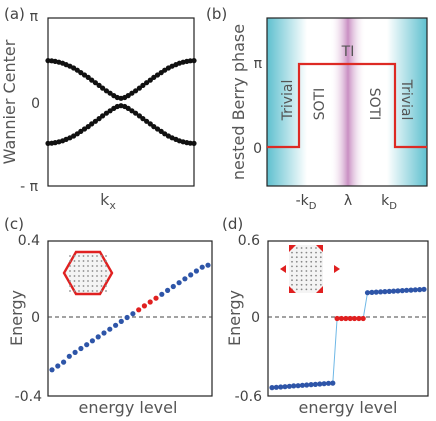 Image resolution: width=436 pixels, height=421 pixels. I want to click on region-ti: TI, so click(348, 52).